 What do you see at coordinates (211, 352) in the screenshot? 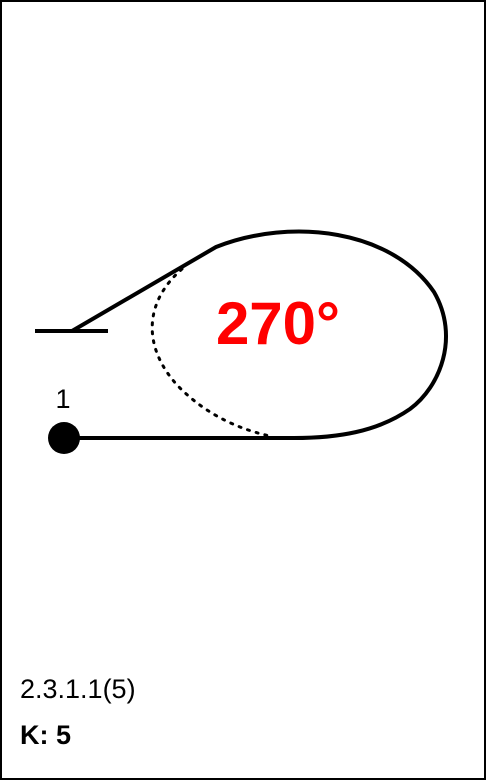
I see `angle-arc` at bounding box center [211, 352].